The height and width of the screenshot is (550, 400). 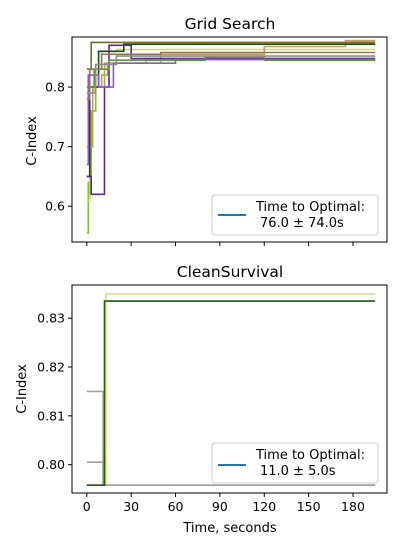 I want to click on legend: Time to Optimal: 11.0 ± 5.0s, so click(x=295, y=463).